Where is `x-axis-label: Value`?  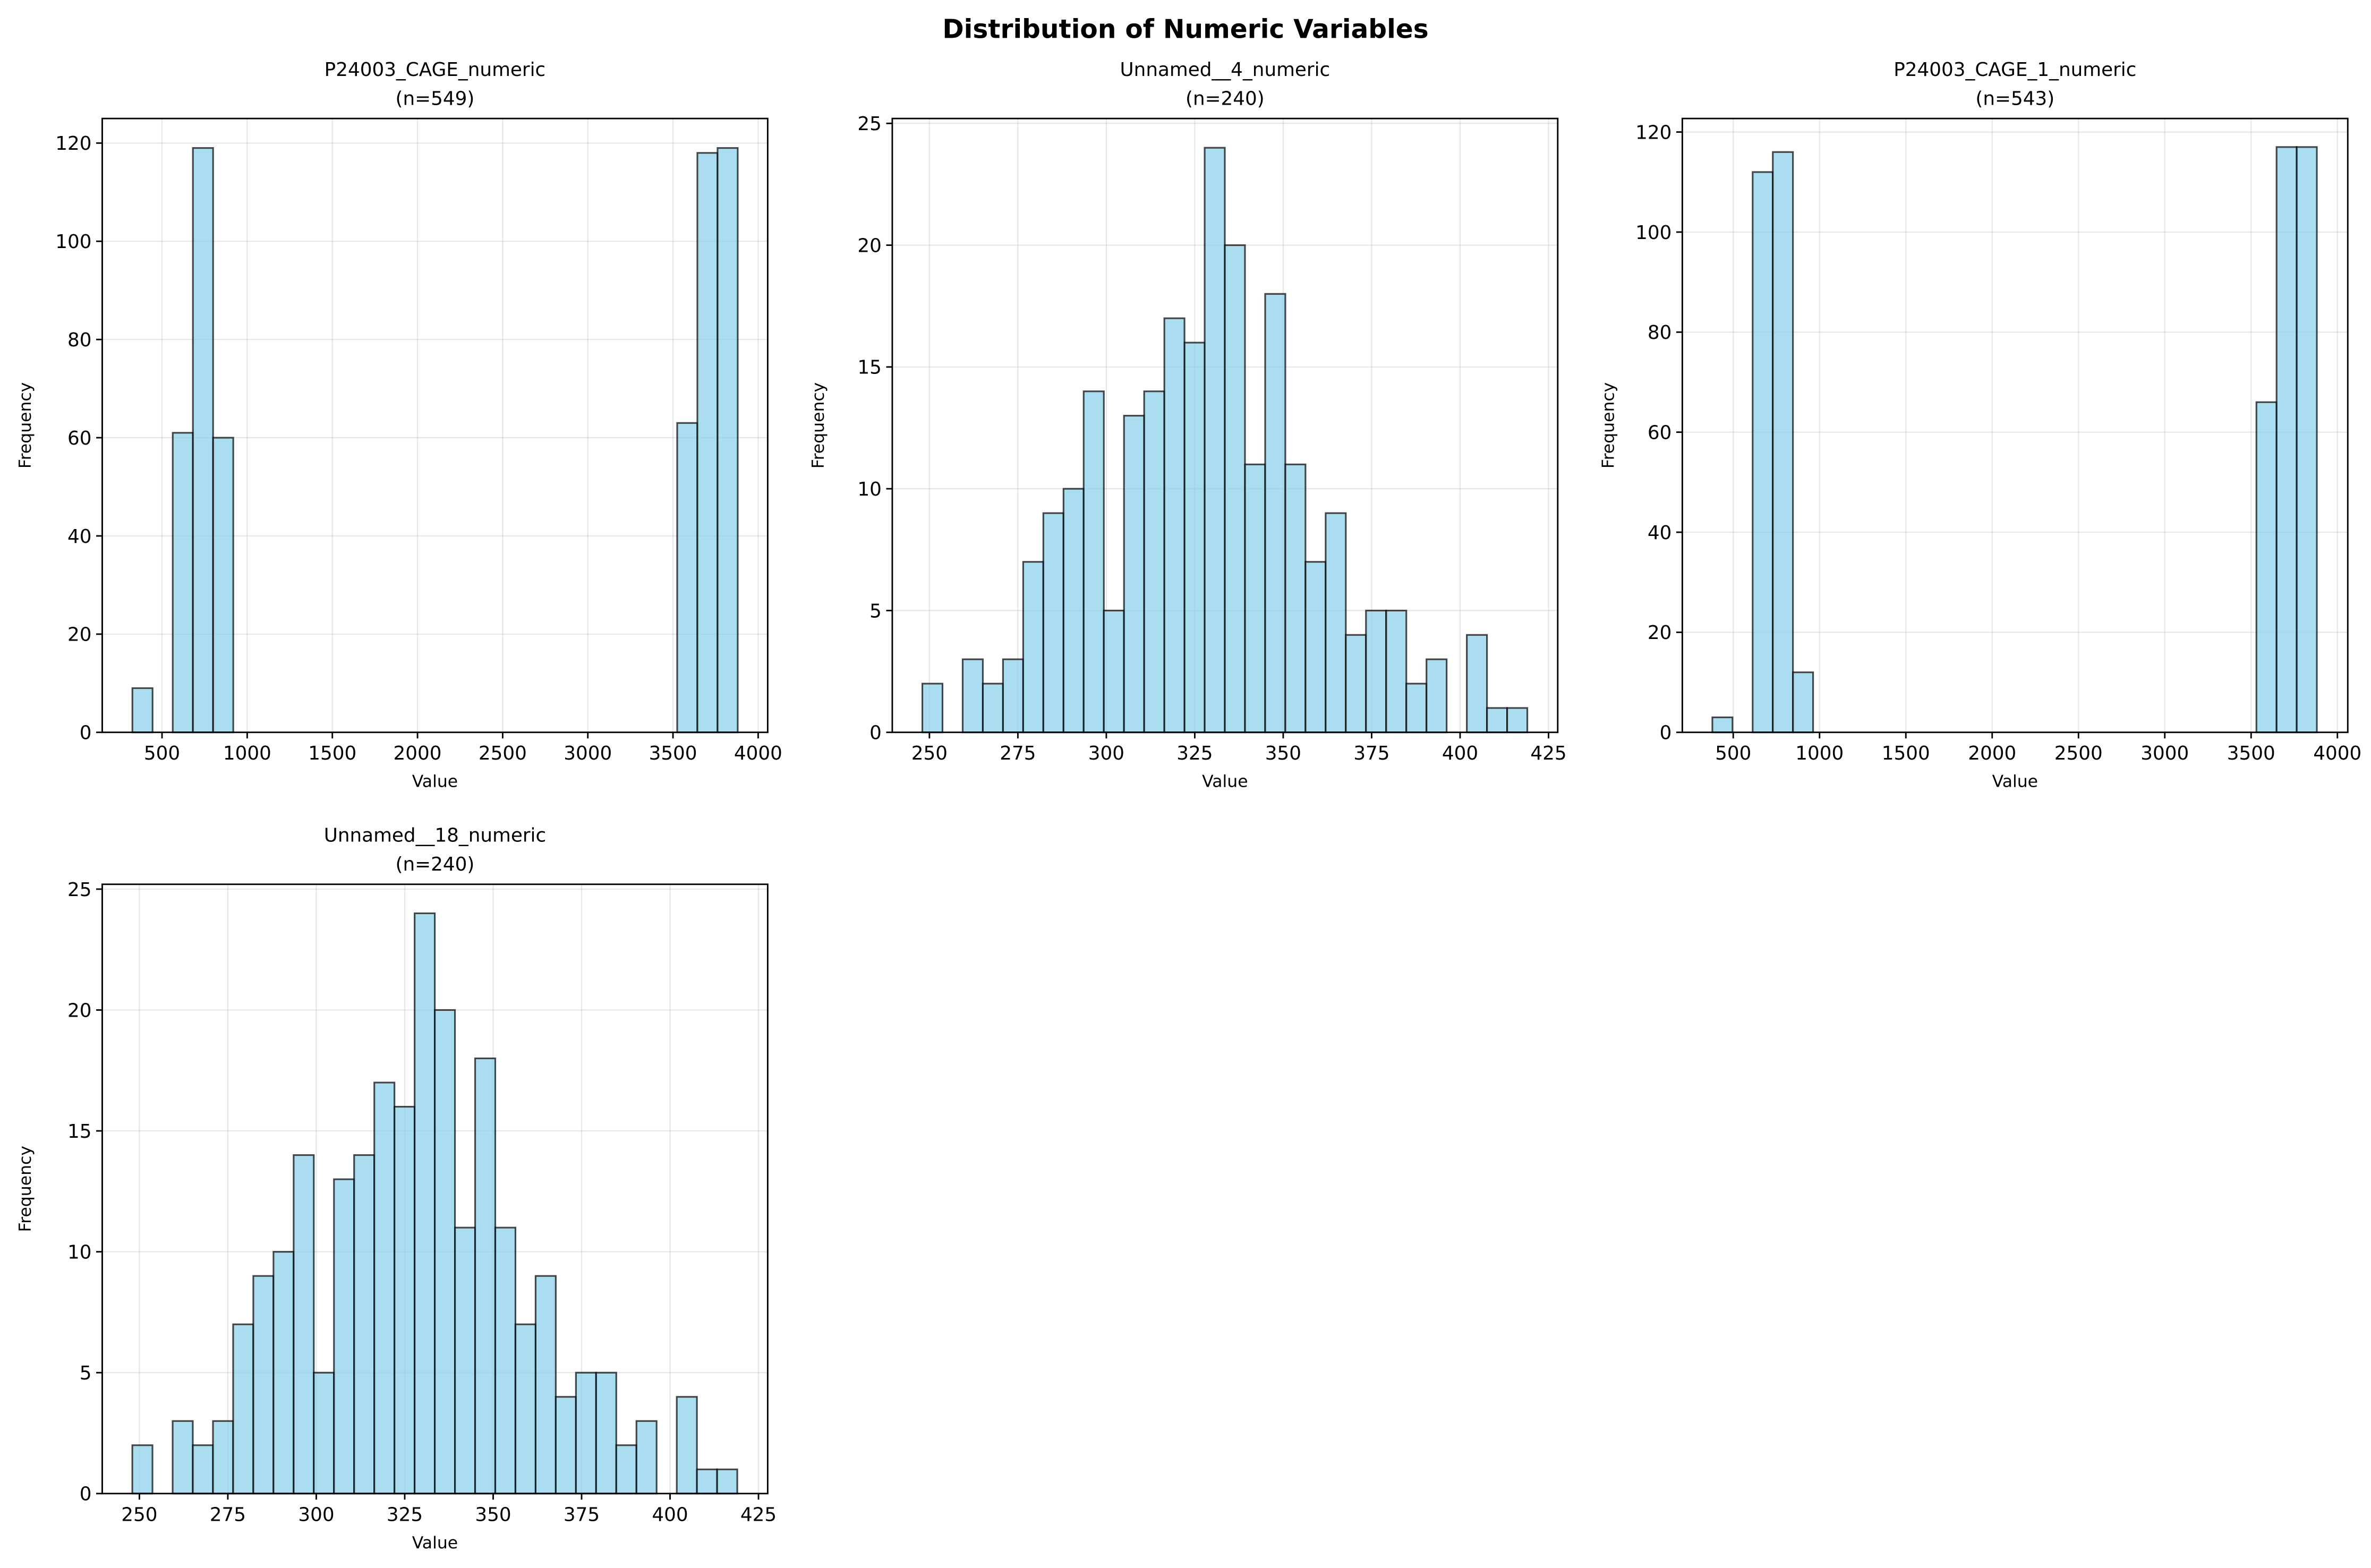
x-axis-label: Value is located at coordinates (1225, 781).